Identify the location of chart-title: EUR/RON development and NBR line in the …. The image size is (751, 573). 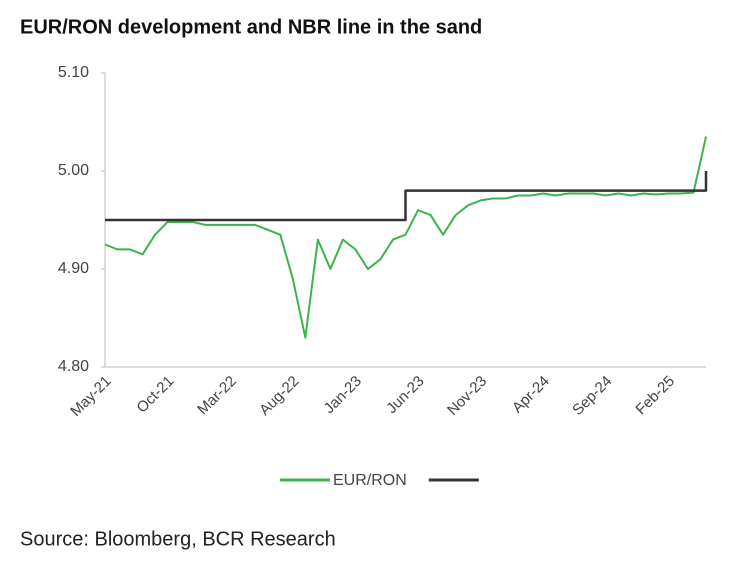
(251, 27).